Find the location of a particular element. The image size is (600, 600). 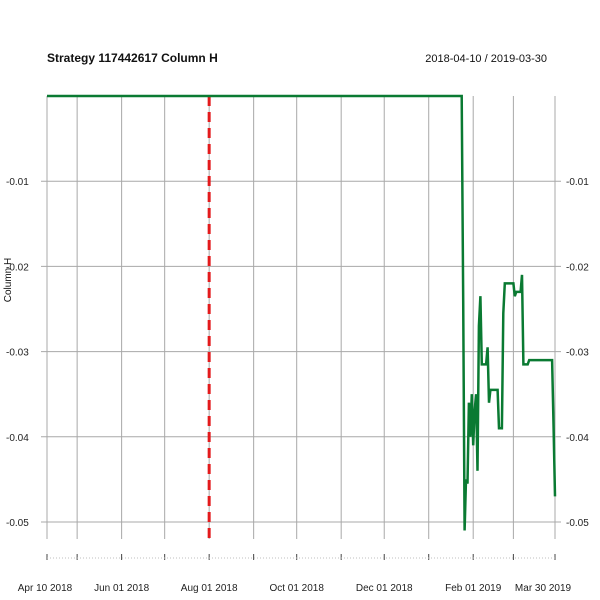

y-tick-label-right: -0.05 is located at coordinates (577, 523).